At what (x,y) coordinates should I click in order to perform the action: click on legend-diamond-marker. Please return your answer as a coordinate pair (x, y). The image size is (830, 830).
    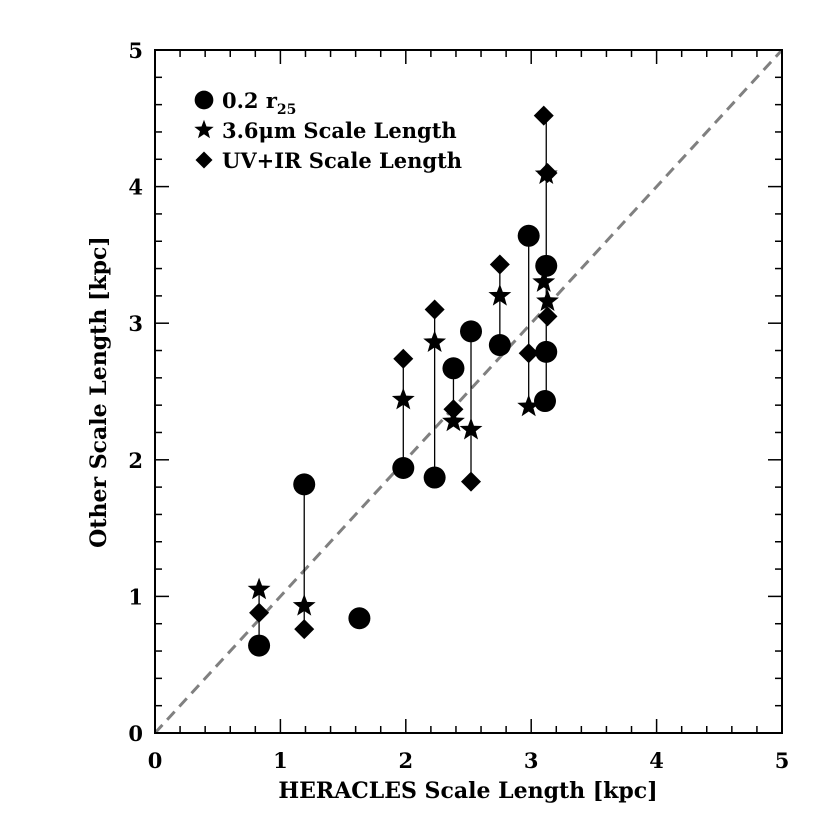
    Looking at the image, I should click on (204, 160).